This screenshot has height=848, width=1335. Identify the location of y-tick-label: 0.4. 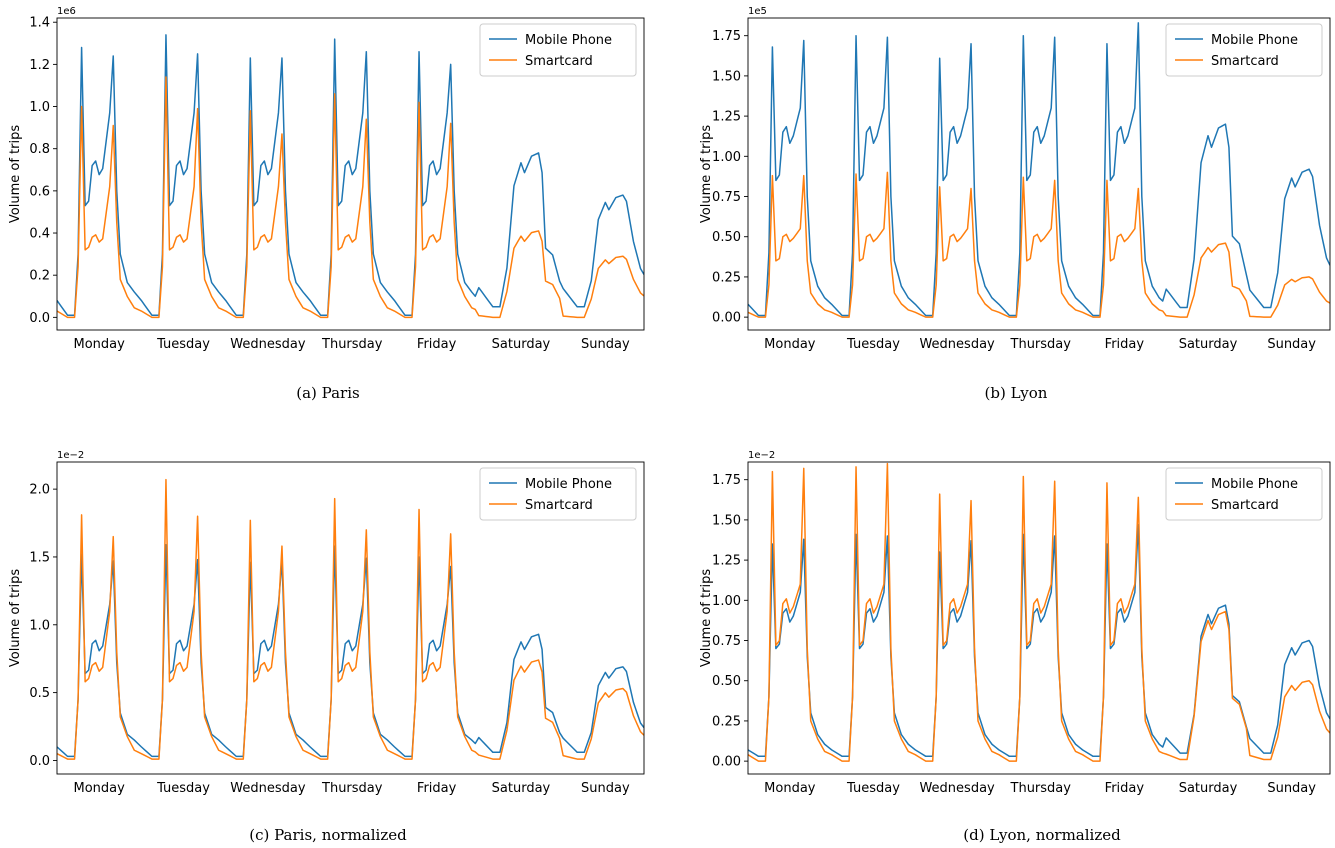
(39, 234).